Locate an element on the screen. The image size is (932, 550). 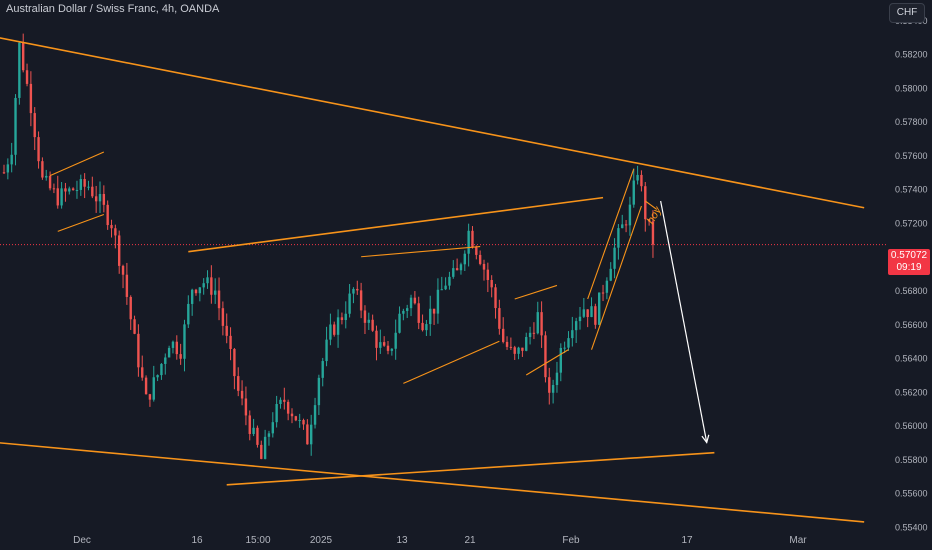
currency-button: CHF is located at coordinates (907, 13).